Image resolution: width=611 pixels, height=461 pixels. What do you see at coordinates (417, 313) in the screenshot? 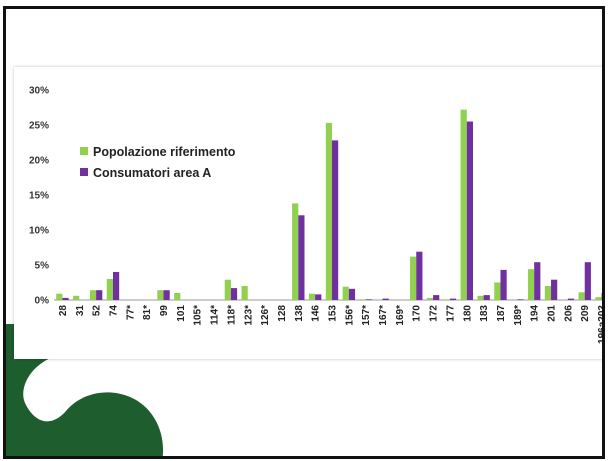
I see `x-tick-label: 170` at bounding box center [417, 313].